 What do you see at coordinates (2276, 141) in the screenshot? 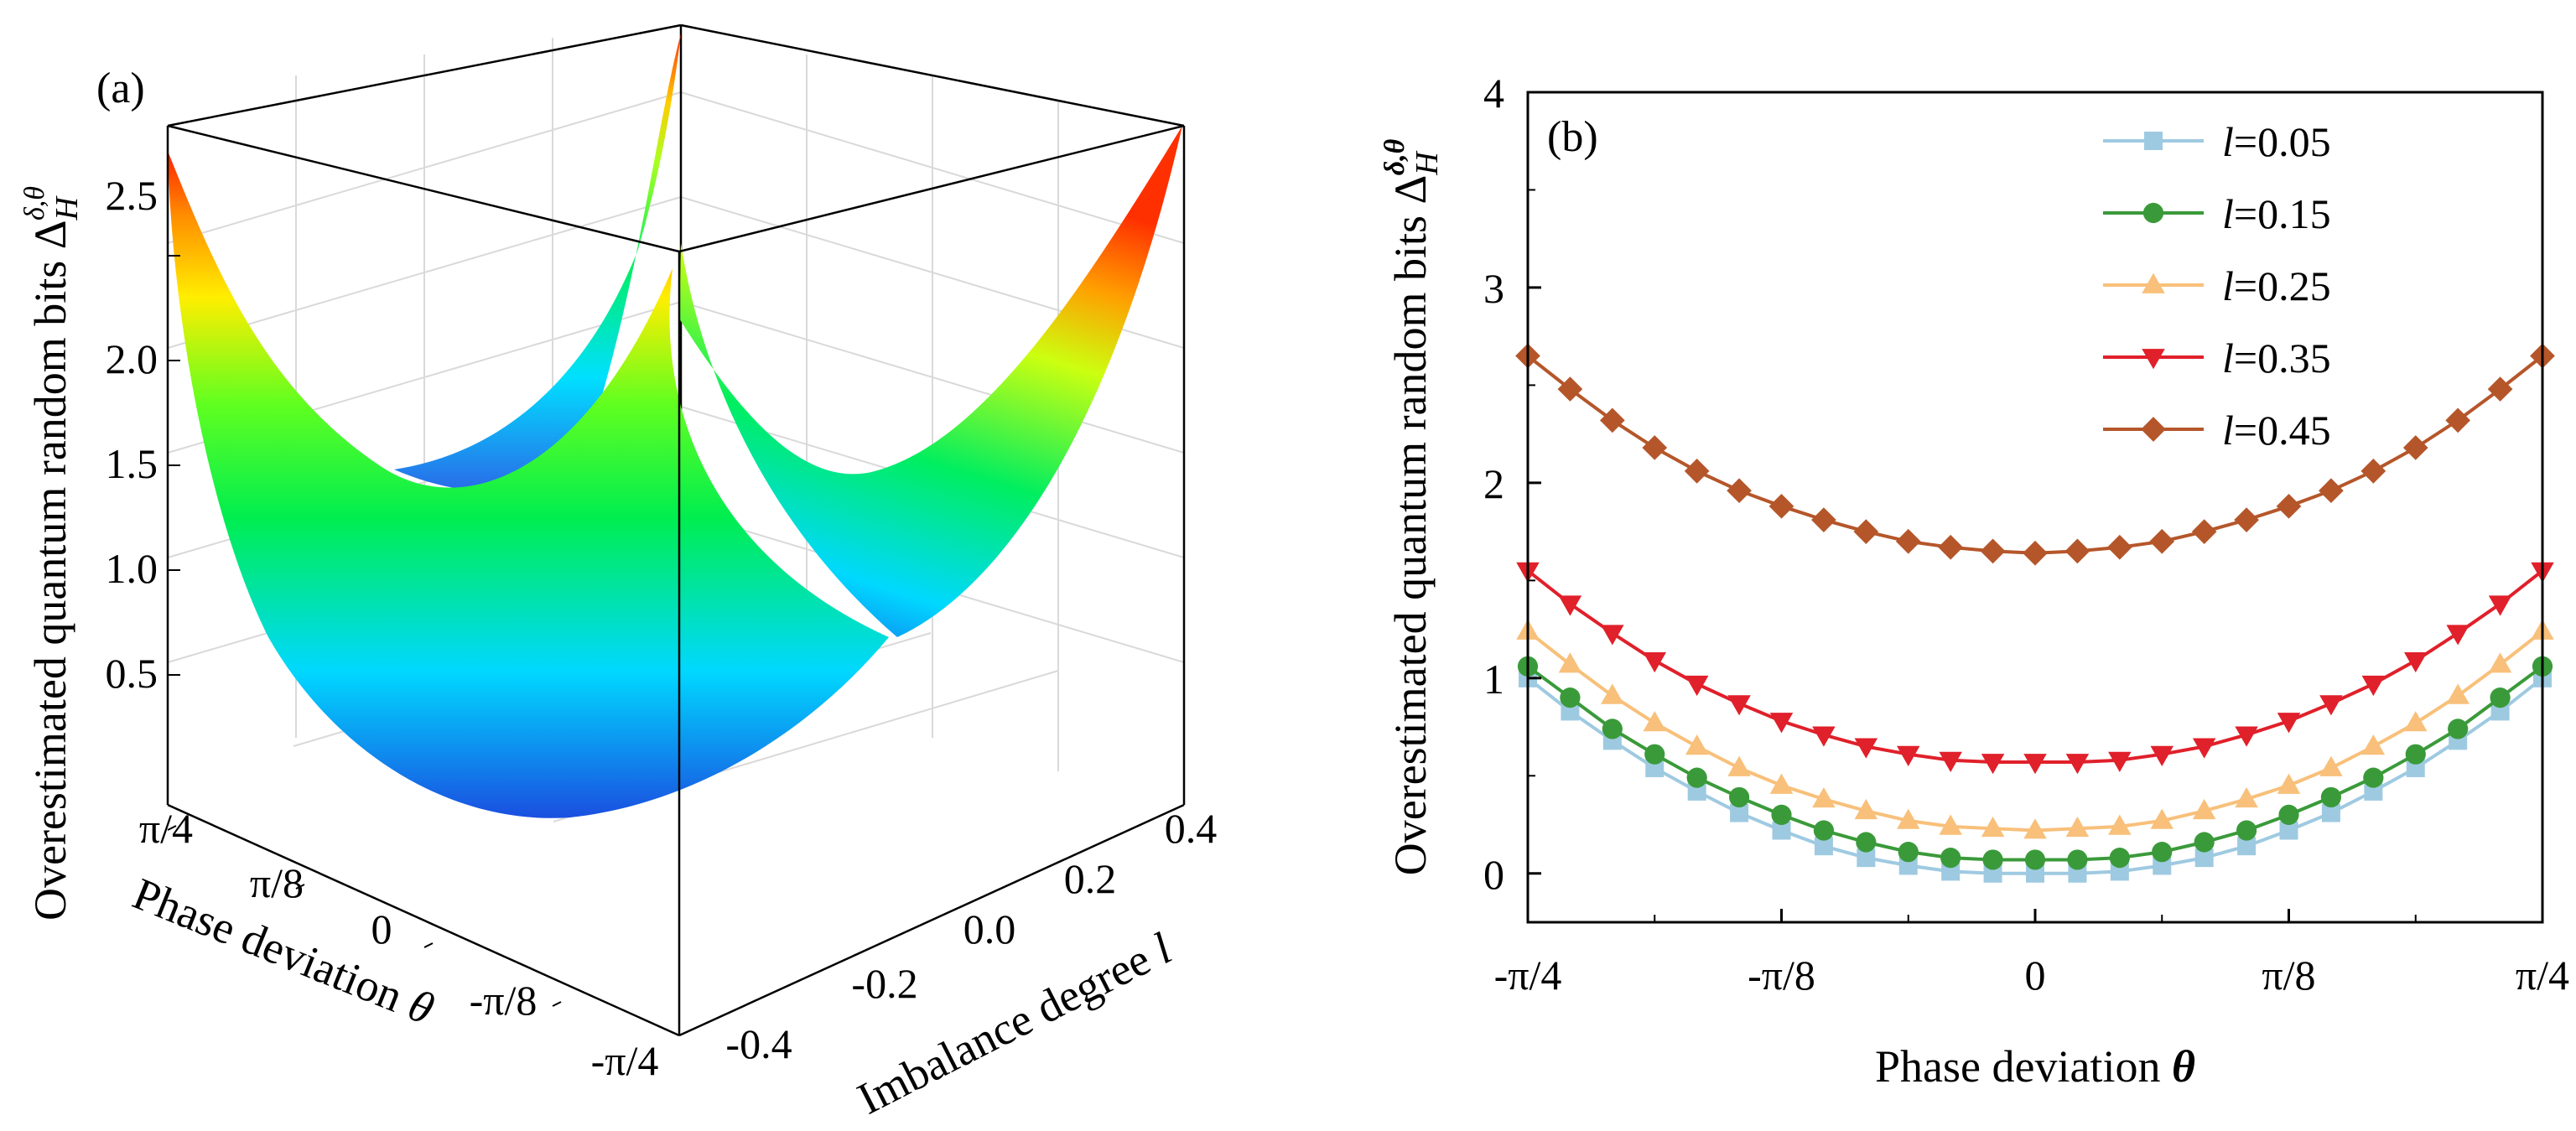
I see `legend-label: l=0.05` at bounding box center [2276, 141].